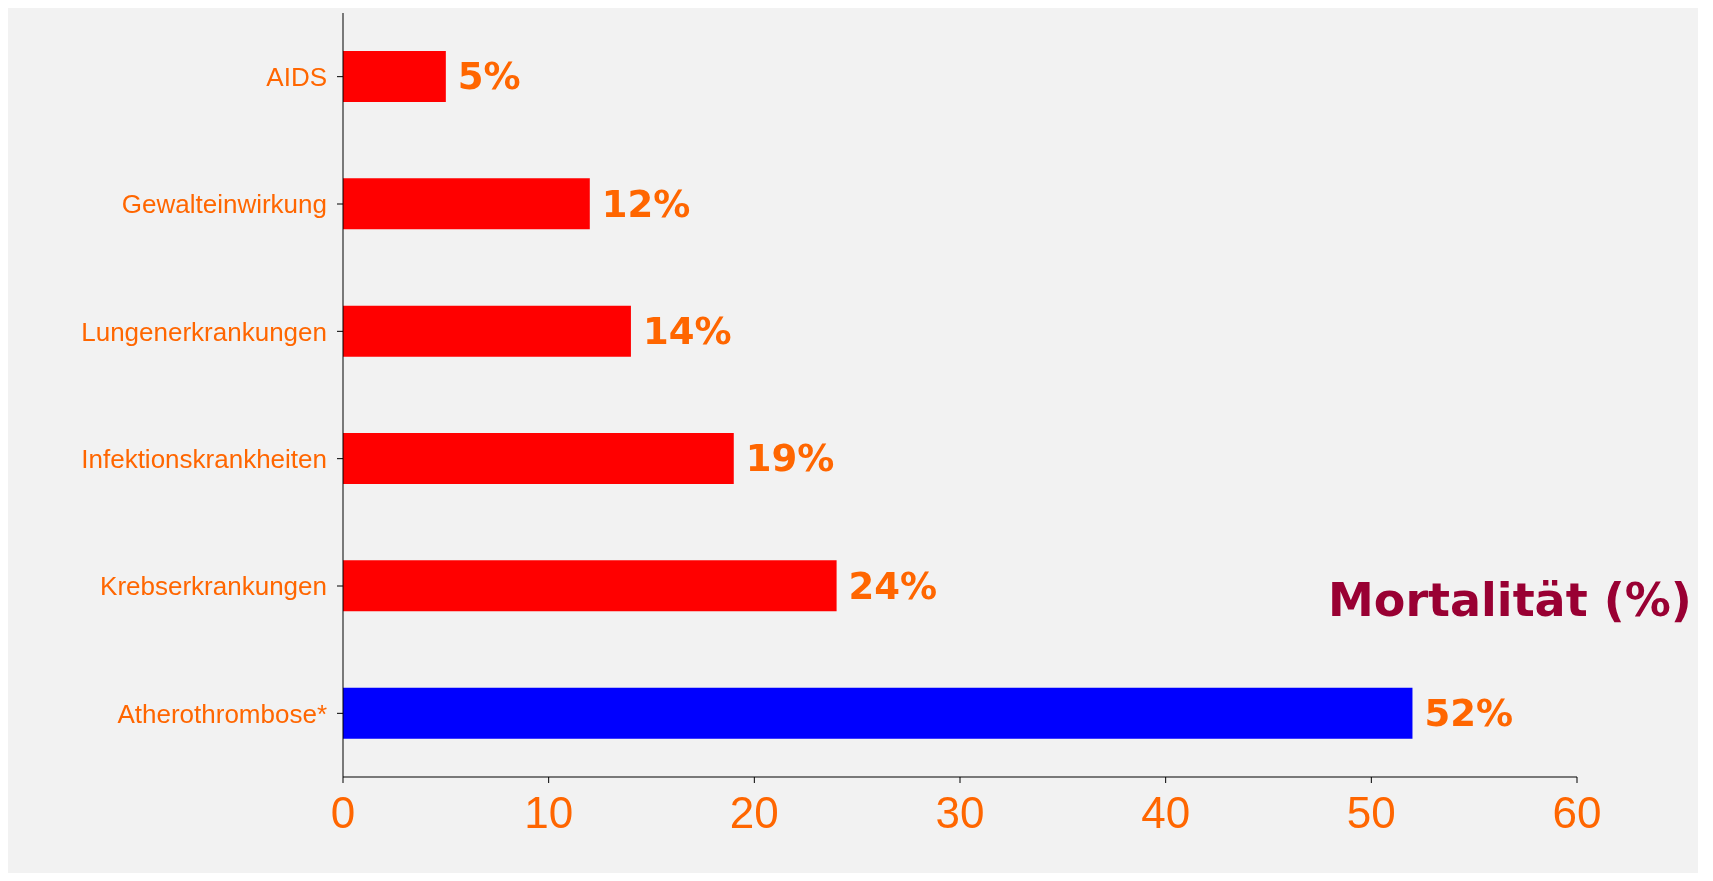  I want to click on x-tick-label: 40, so click(1166, 813).